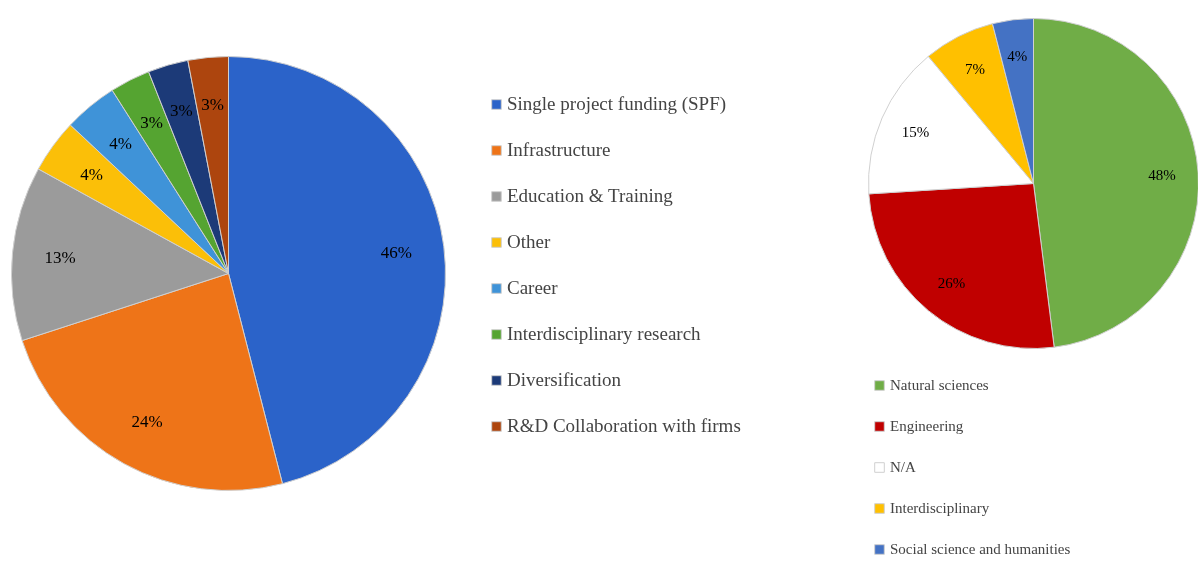 This screenshot has height=563, width=1198. I want to click on legend-label: Social science and humanities, so click(980, 549).